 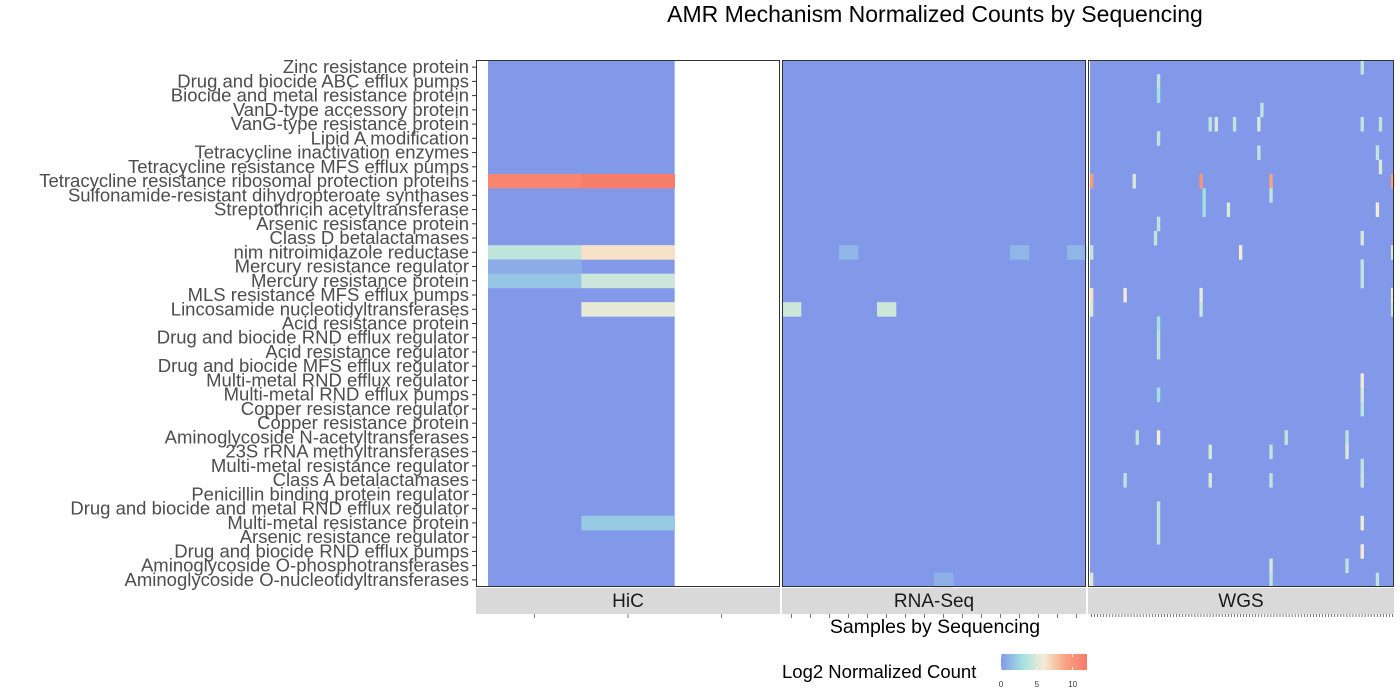 I want to click on y-tick-label: Drug and biocide RND efflux pumps, so click(x=321, y=550).